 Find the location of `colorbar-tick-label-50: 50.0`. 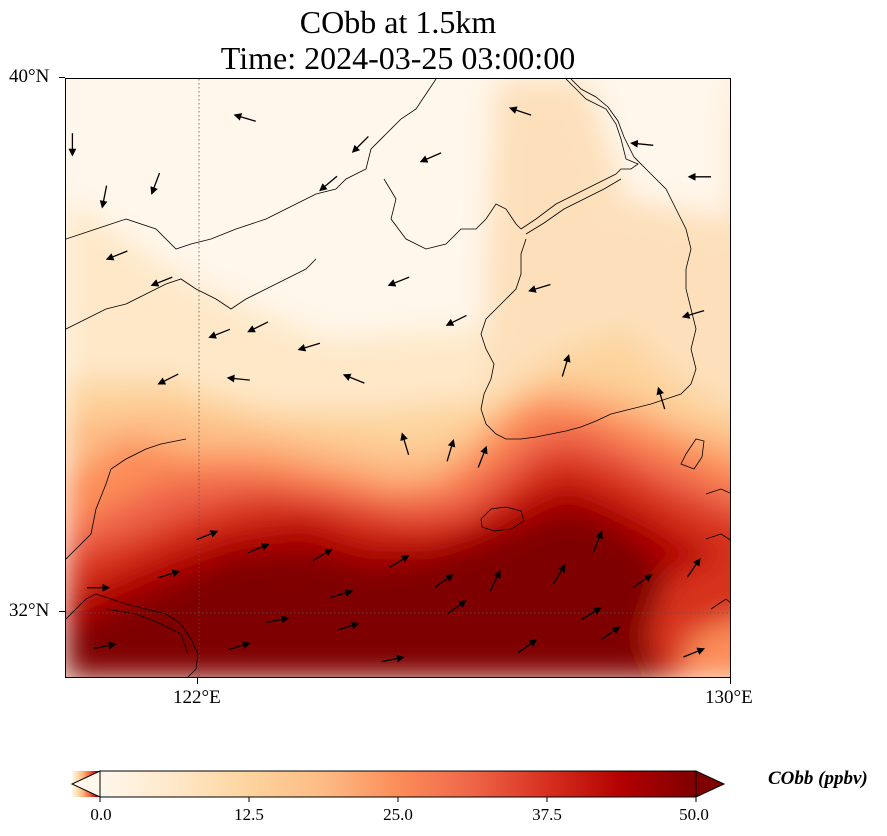

colorbar-tick-label-50: 50.0 is located at coordinates (694, 814).